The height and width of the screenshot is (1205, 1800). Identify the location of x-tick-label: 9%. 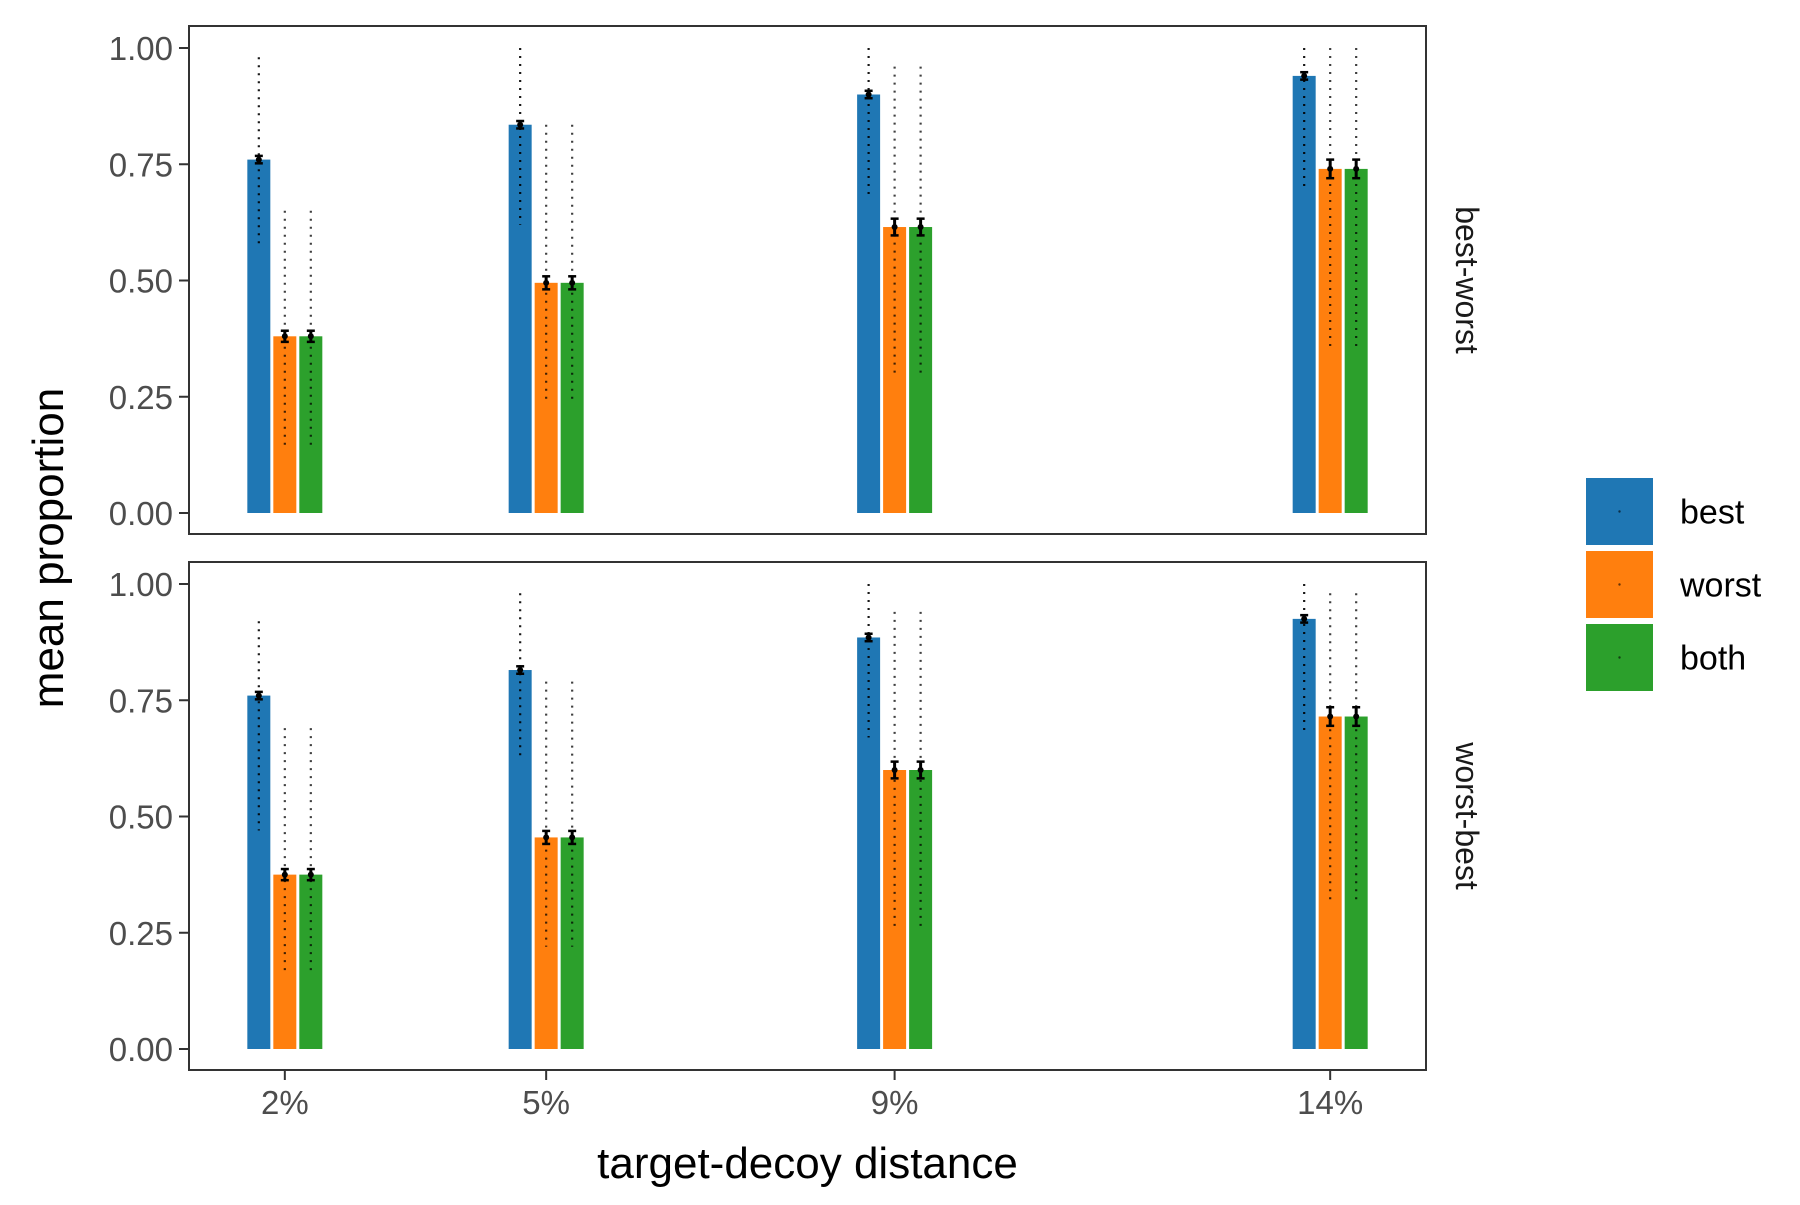
(895, 1102).